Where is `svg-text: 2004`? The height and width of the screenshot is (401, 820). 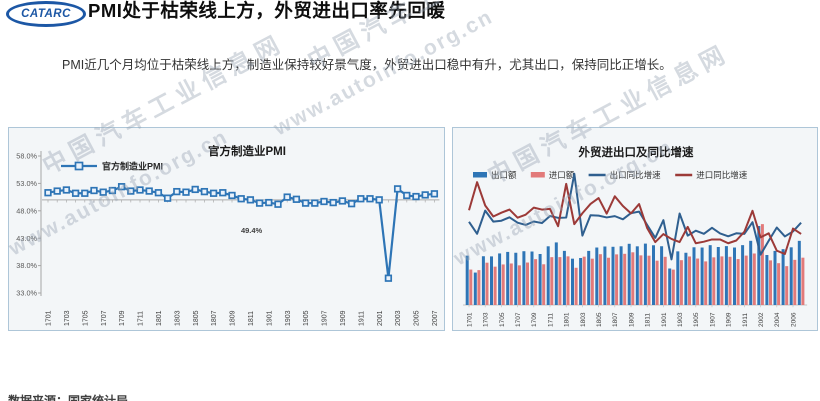 svg-text: 2004 is located at coordinates (777, 319).